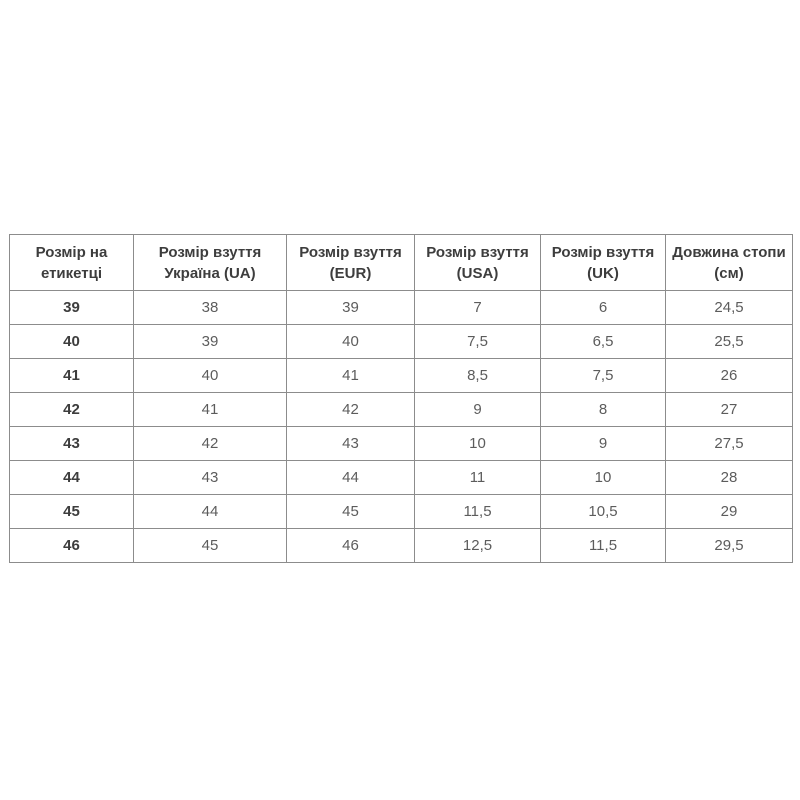 This screenshot has height=800, width=800. What do you see at coordinates (71, 341) in the screenshot?
I see `label-size-cell: 40` at bounding box center [71, 341].